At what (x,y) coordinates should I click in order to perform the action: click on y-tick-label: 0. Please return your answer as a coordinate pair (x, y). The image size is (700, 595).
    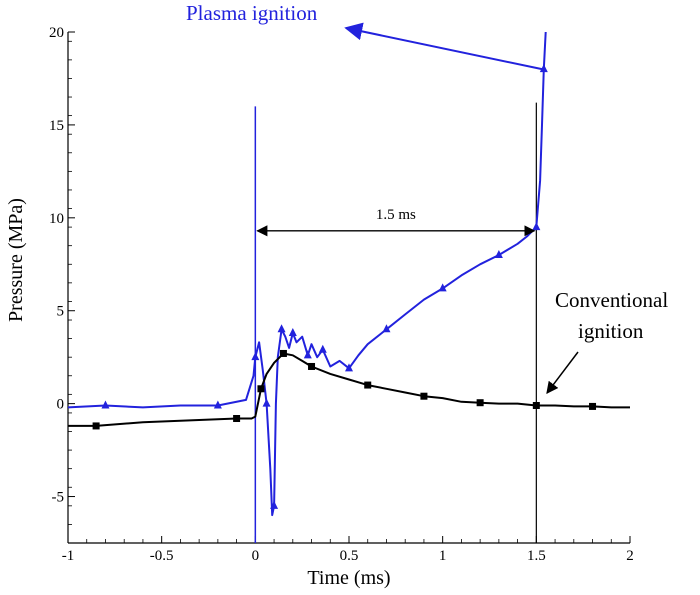
    Looking at the image, I should click on (61, 405).